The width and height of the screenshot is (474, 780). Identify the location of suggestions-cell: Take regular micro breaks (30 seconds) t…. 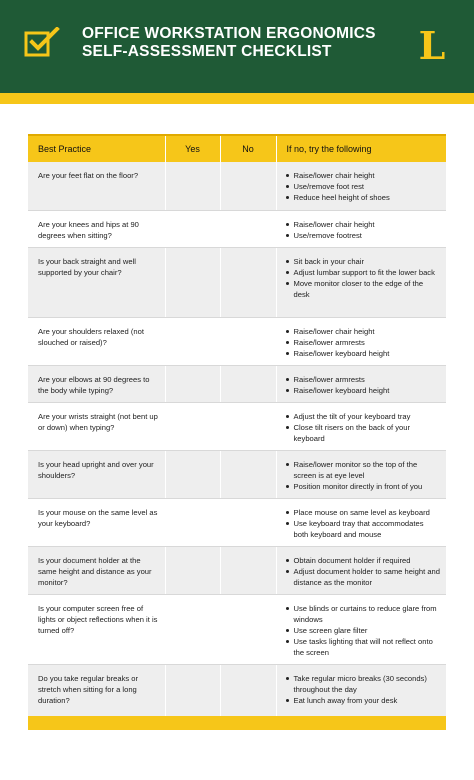
(360, 690).